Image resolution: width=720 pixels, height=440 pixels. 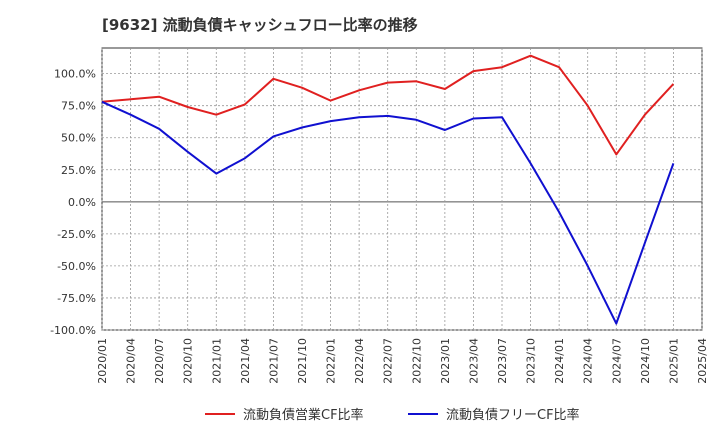 I want to click on legend-label-2: 流動負債フリーCF比率, so click(x=513, y=415).